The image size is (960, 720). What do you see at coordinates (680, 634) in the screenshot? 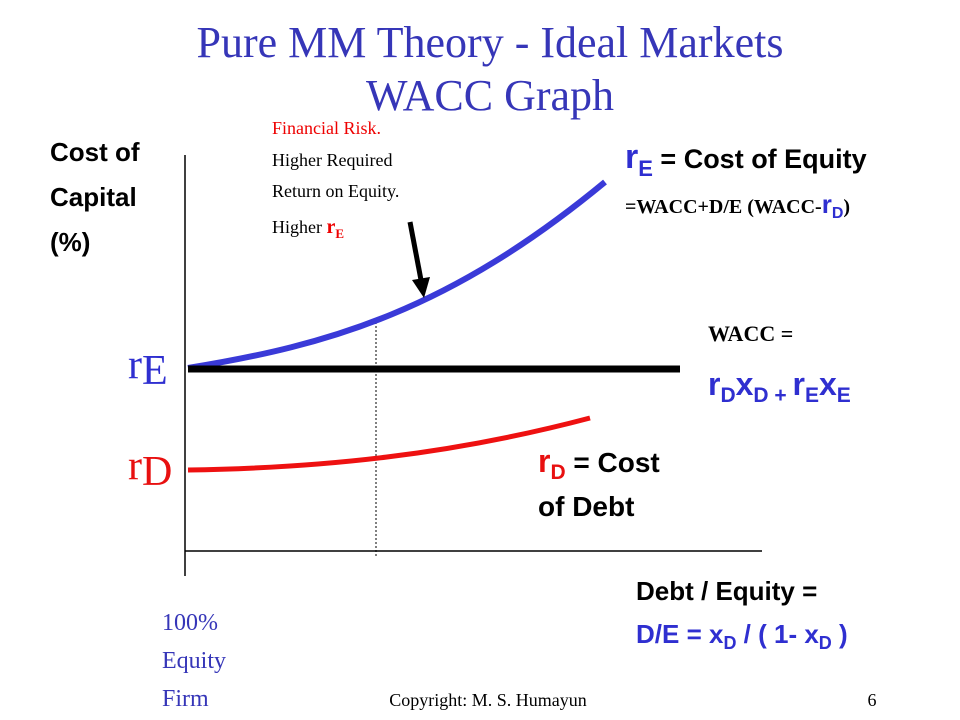
I see `formula-text: D/E = x` at bounding box center [680, 634].